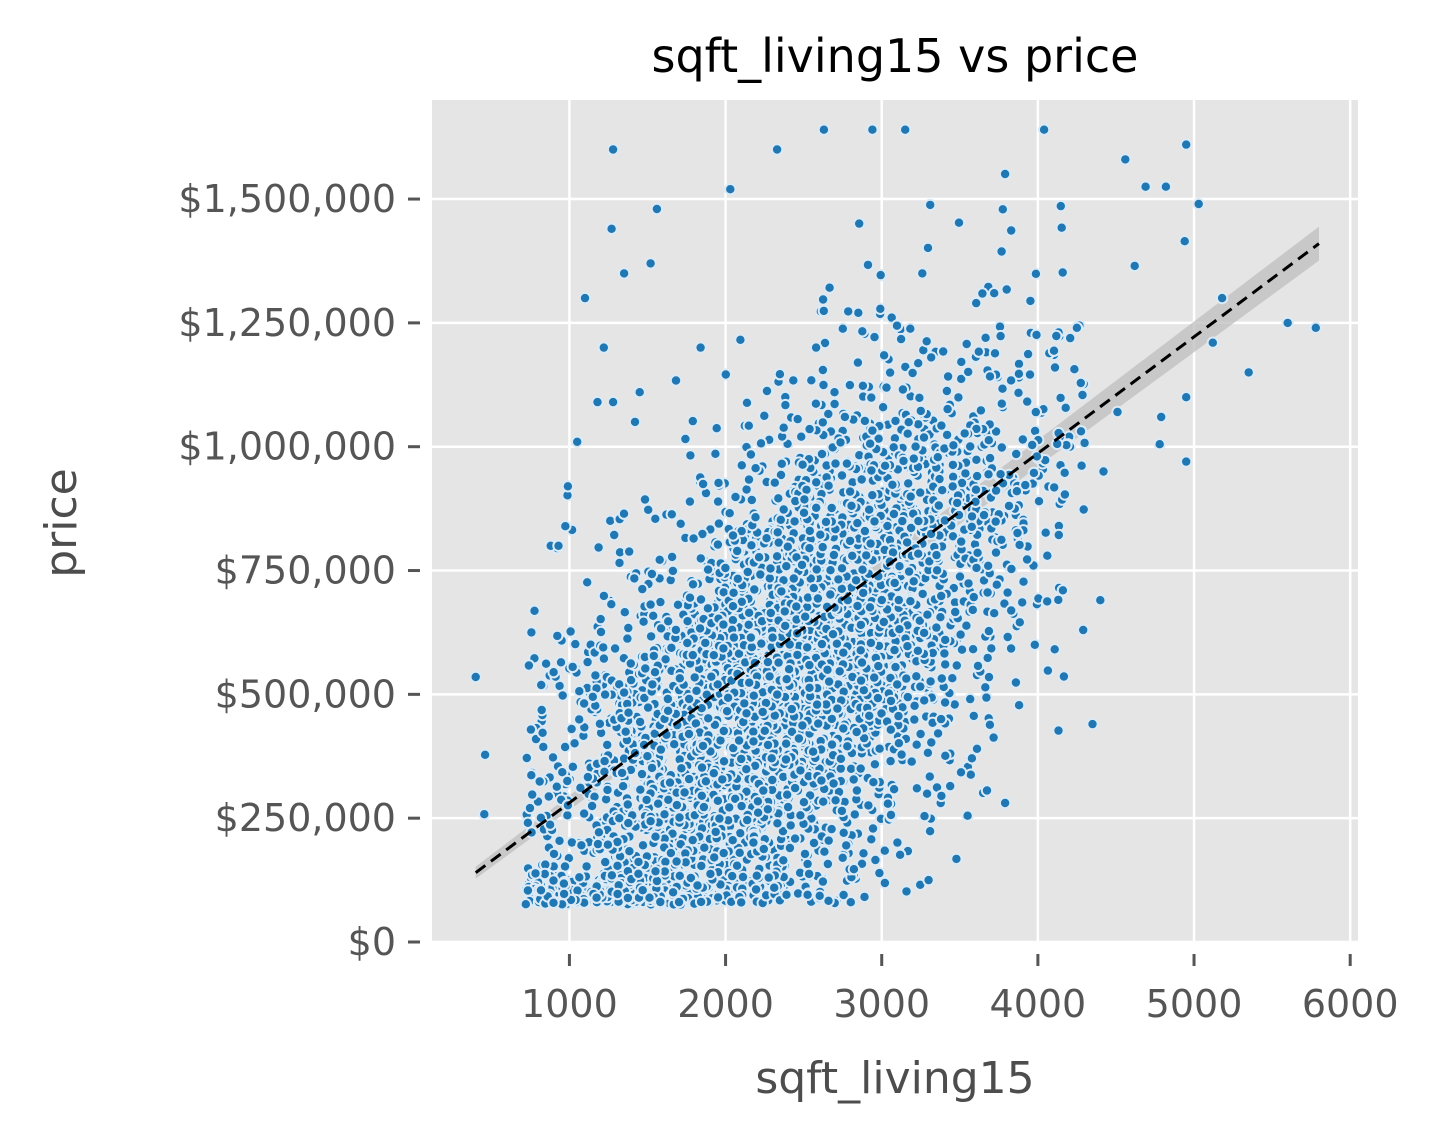 This screenshot has width=1445, height=1135. What do you see at coordinates (1350, 1004) in the screenshot?
I see `x-tick-label: 6000` at bounding box center [1350, 1004].